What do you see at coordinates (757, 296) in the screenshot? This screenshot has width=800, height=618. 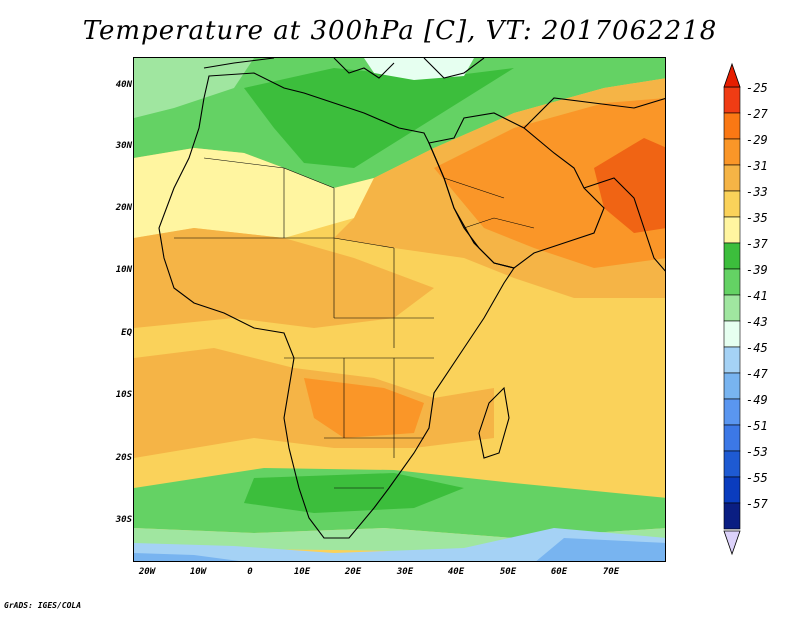 I see `colorbar-label: -41` at bounding box center [757, 296].